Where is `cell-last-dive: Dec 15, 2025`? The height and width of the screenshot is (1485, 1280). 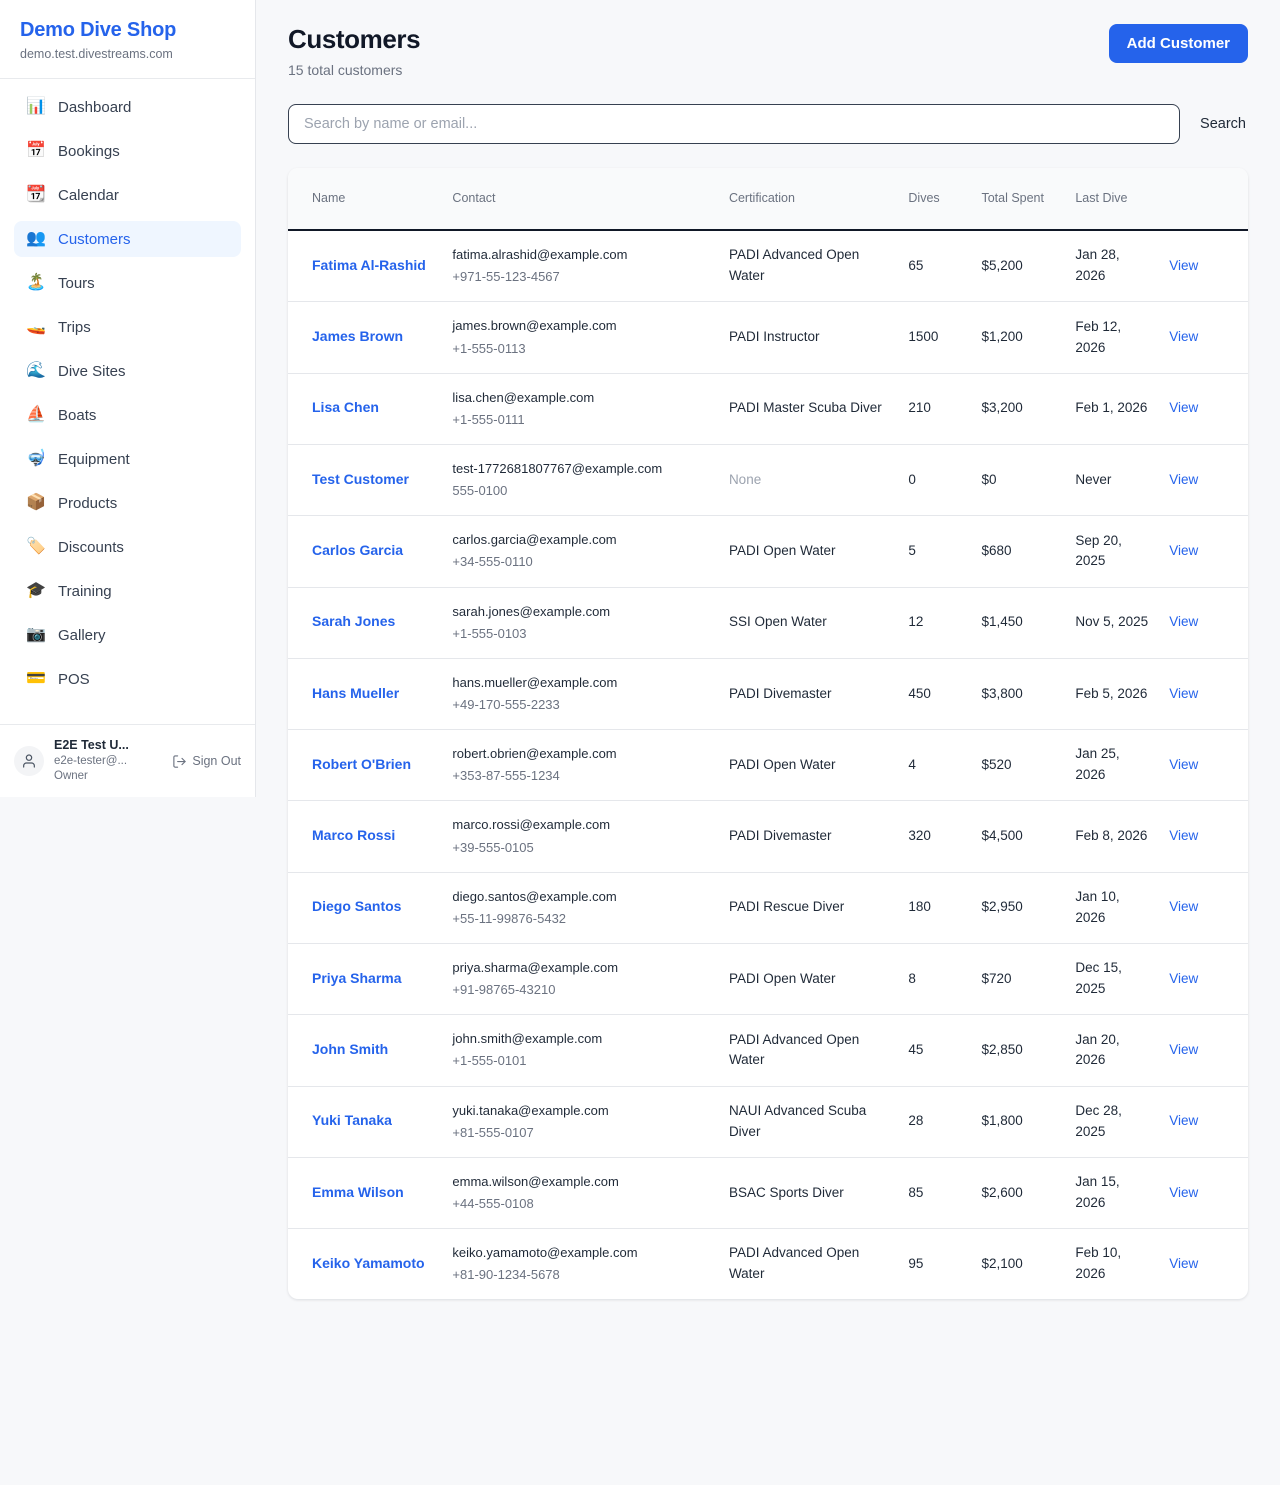
cell-last-dive: Dec 15, 2025 is located at coordinates (1112, 979).